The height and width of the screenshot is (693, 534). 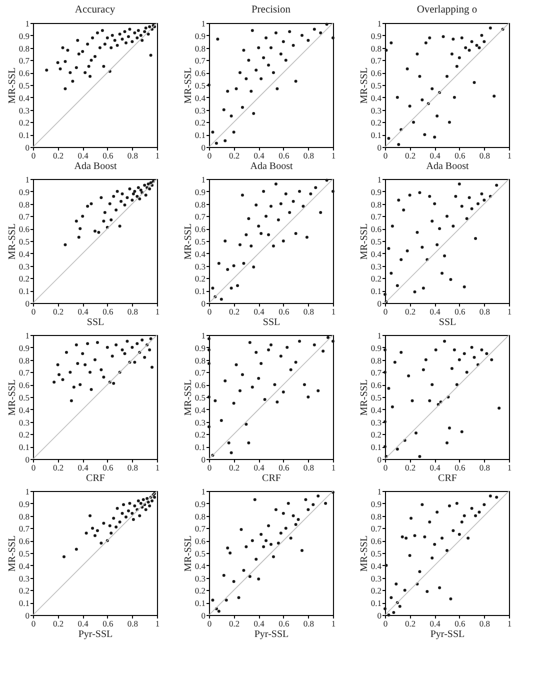 I want to click on x-axis-title: Ada Boost, so click(x=447, y=166).